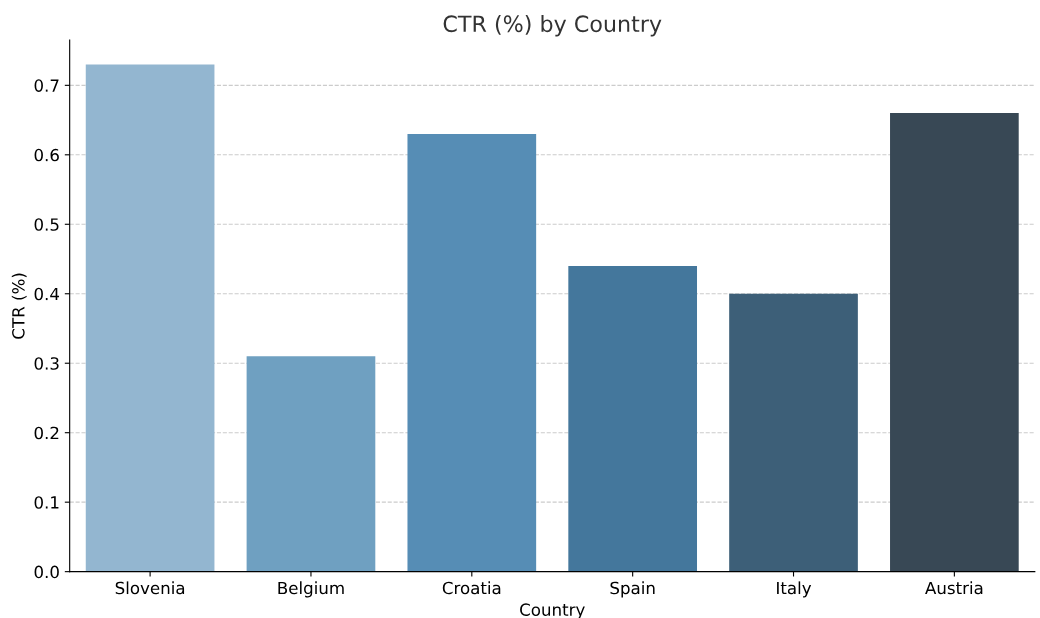 The width and height of the screenshot is (1040, 618). What do you see at coordinates (46, 85) in the screenshot?
I see `y-tick-label: 0.7` at bounding box center [46, 85].